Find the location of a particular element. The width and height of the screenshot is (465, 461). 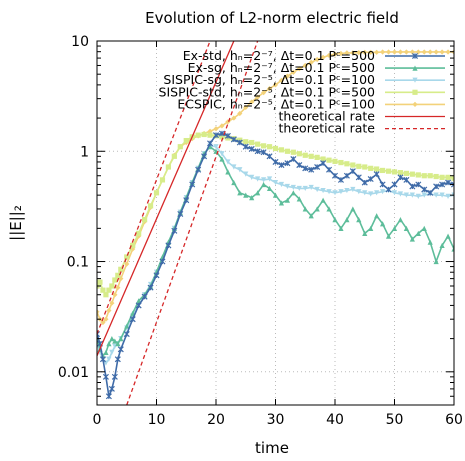

y-tick-label: 0.01 is located at coordinates (73, 373).